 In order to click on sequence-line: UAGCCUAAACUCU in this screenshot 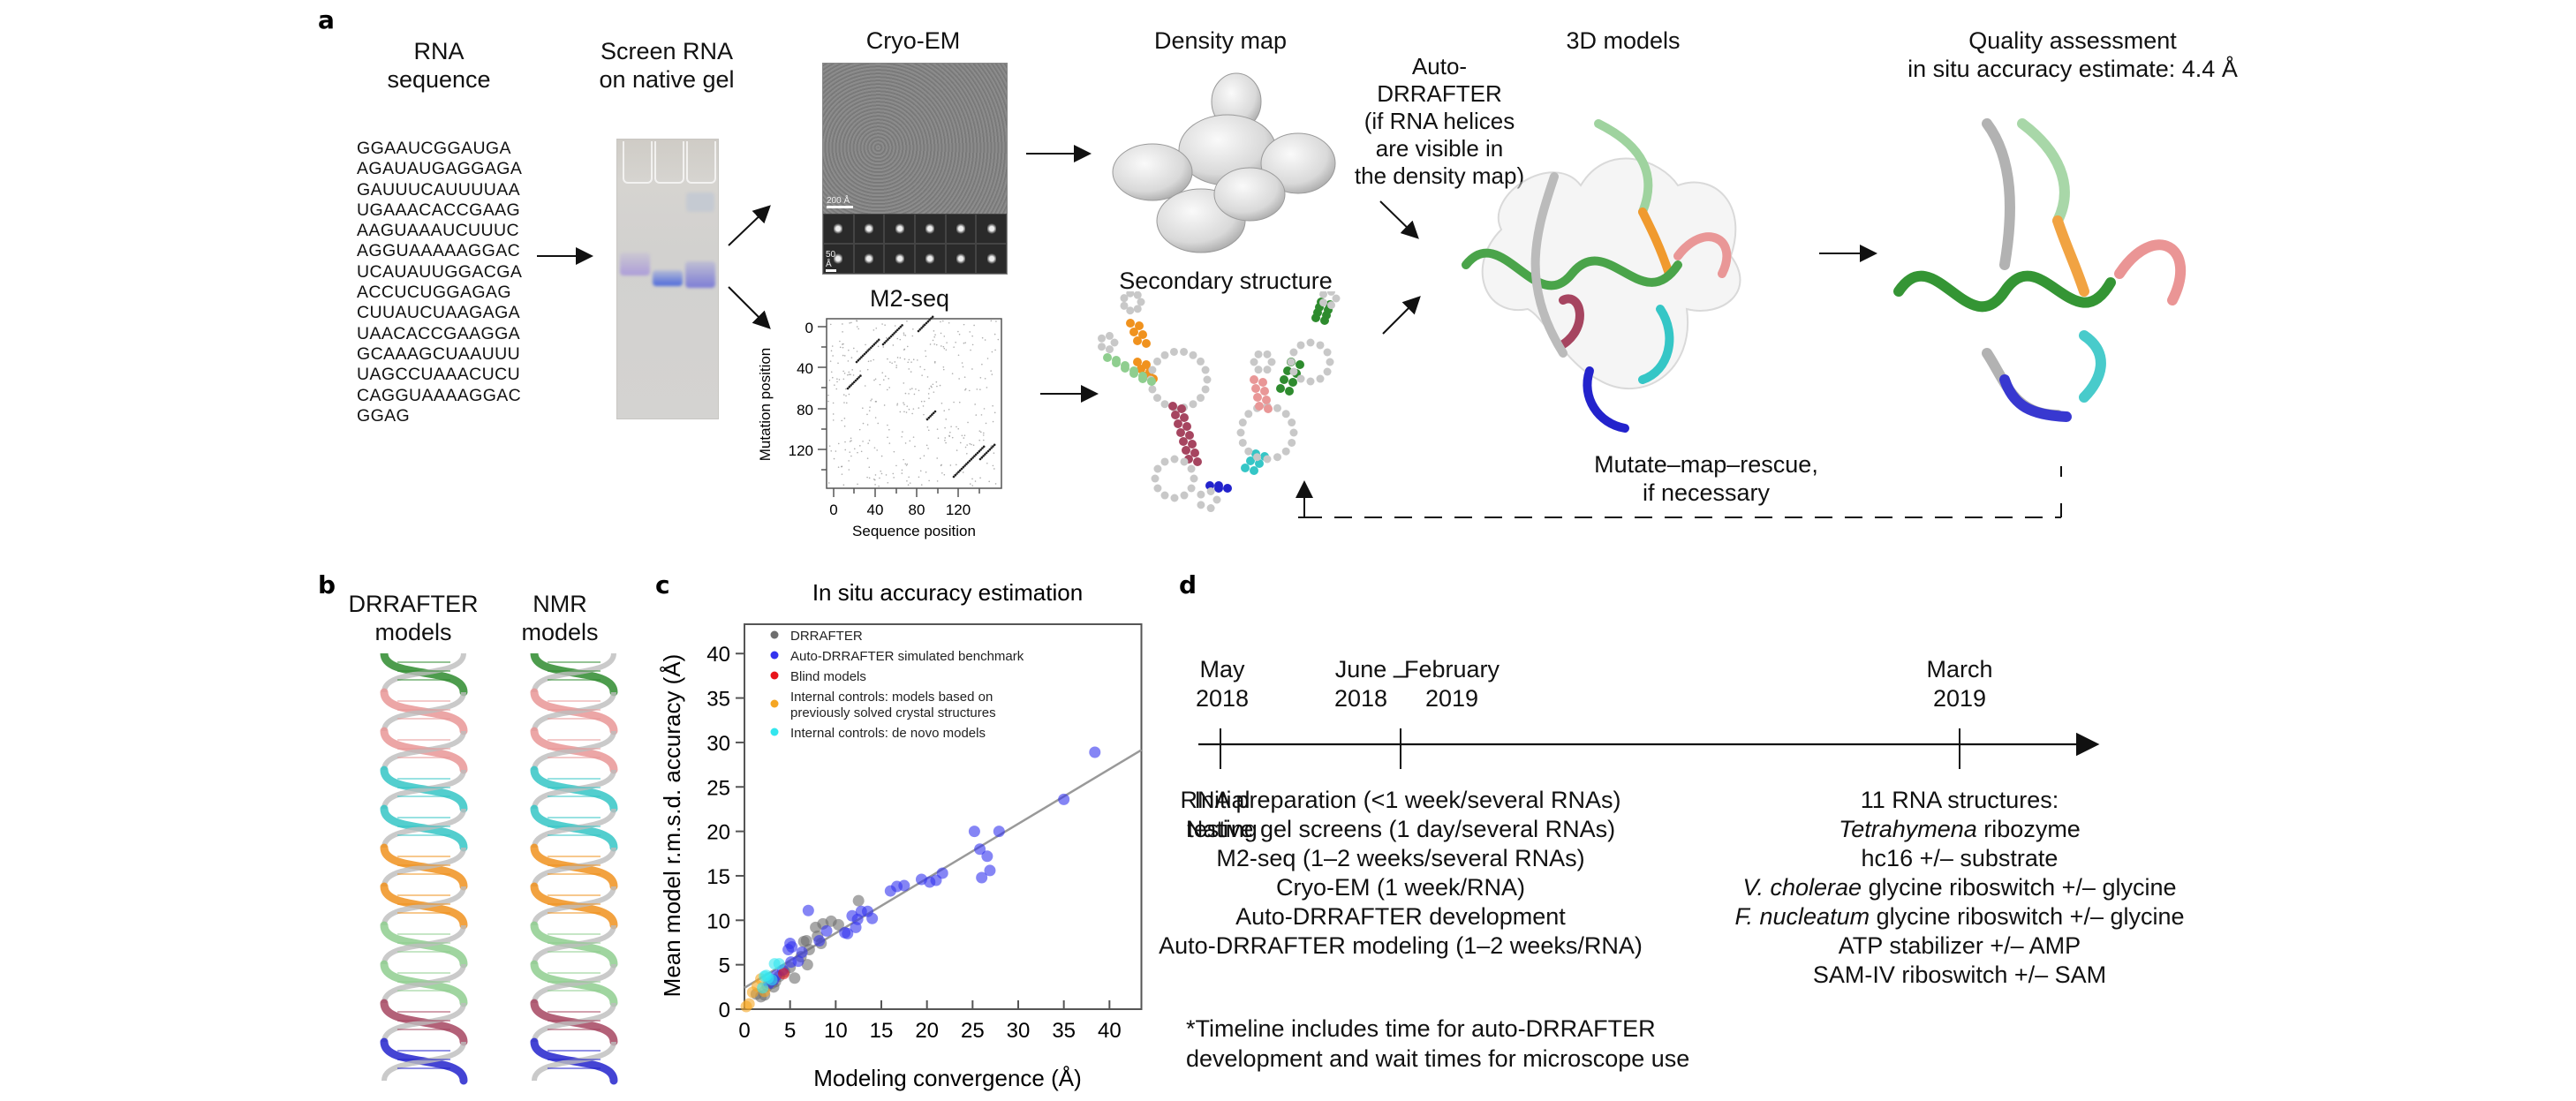, I will do `click(439, 375)`.